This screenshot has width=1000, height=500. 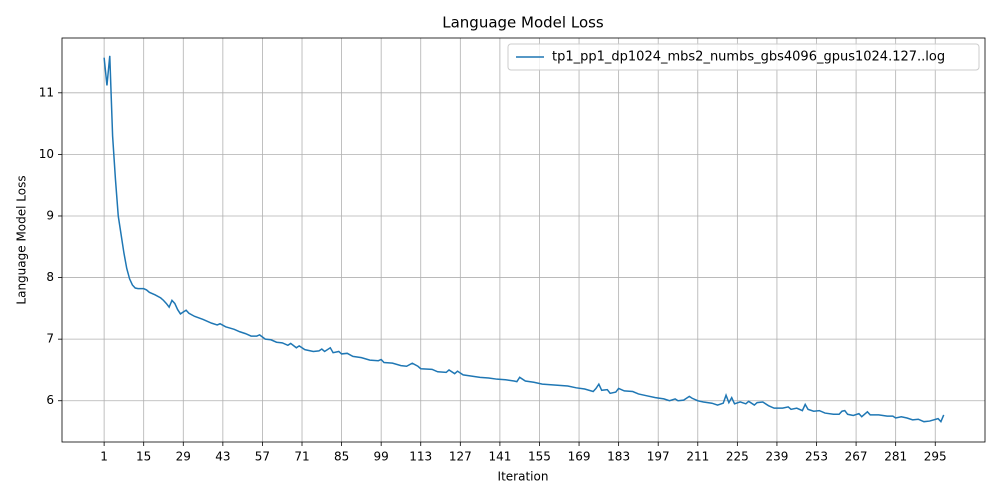 I want to click on x-tick-label: 1, so click(x=104, y=457).